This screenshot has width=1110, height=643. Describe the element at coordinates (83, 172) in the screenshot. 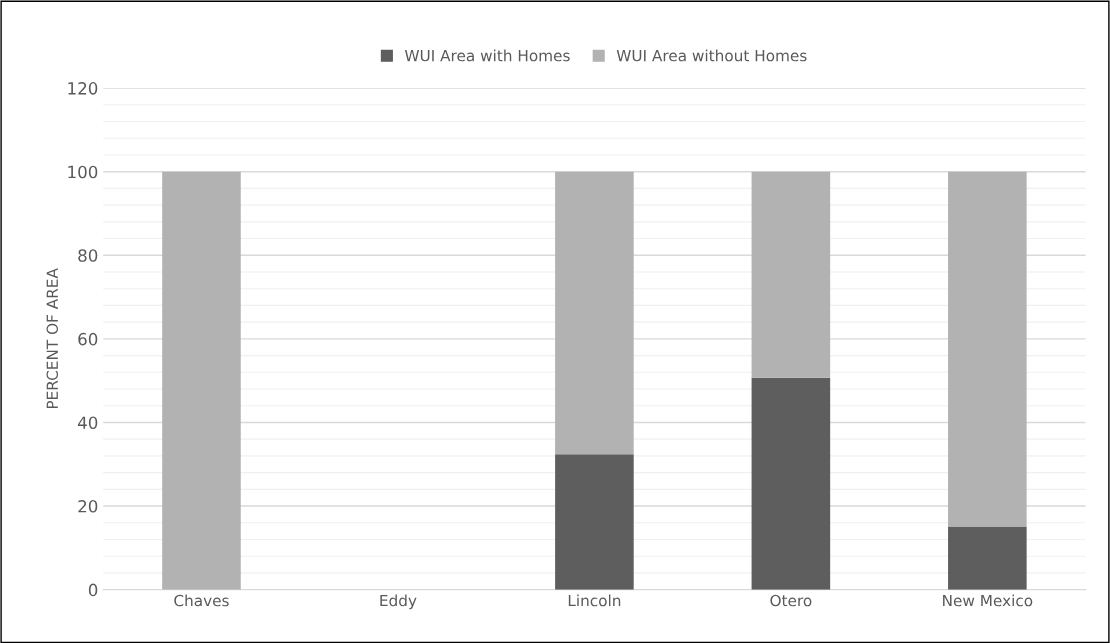

I see `y-tick-label: 100` at that location.